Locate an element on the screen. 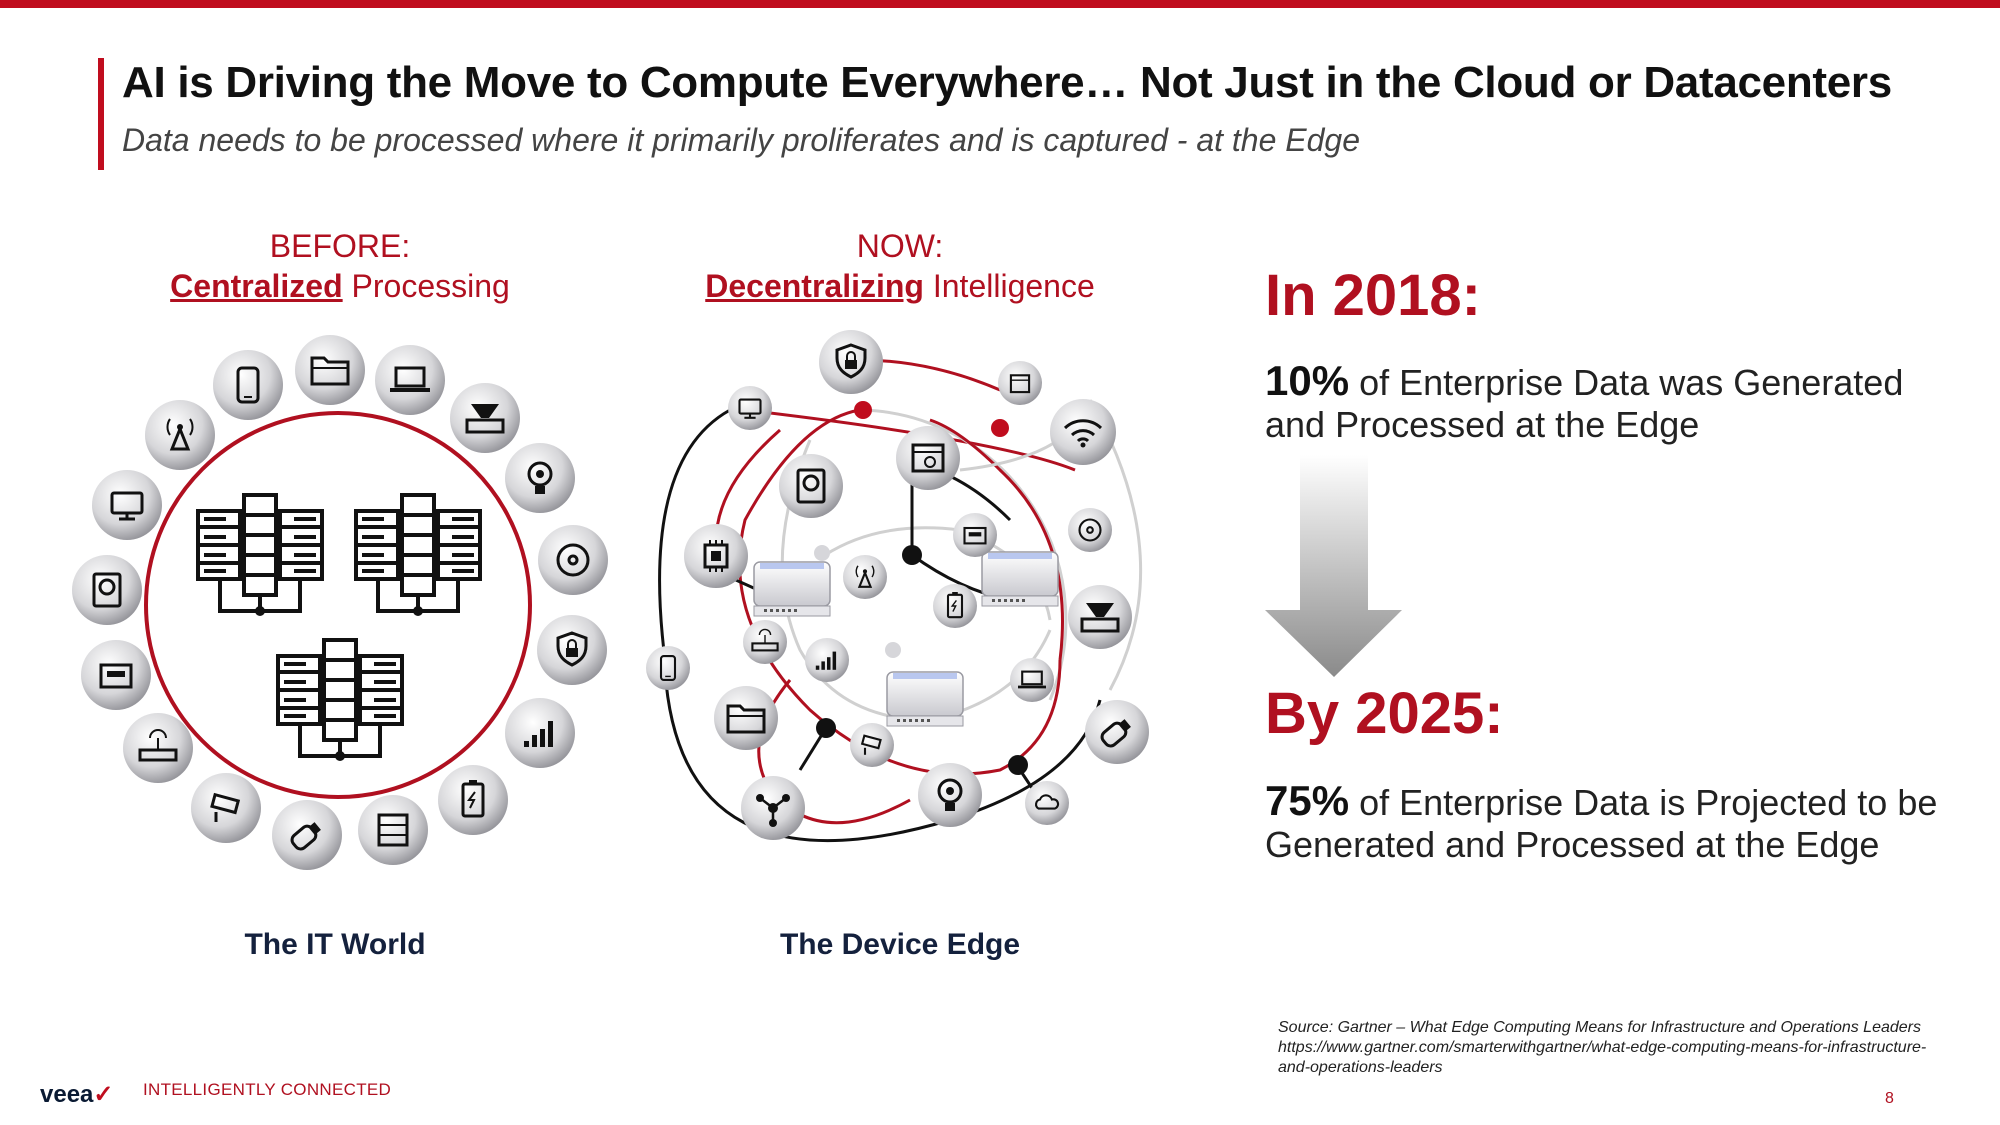 The image size is (2000, 1125). now-label: NOW: is located at coordinates (900, 246).